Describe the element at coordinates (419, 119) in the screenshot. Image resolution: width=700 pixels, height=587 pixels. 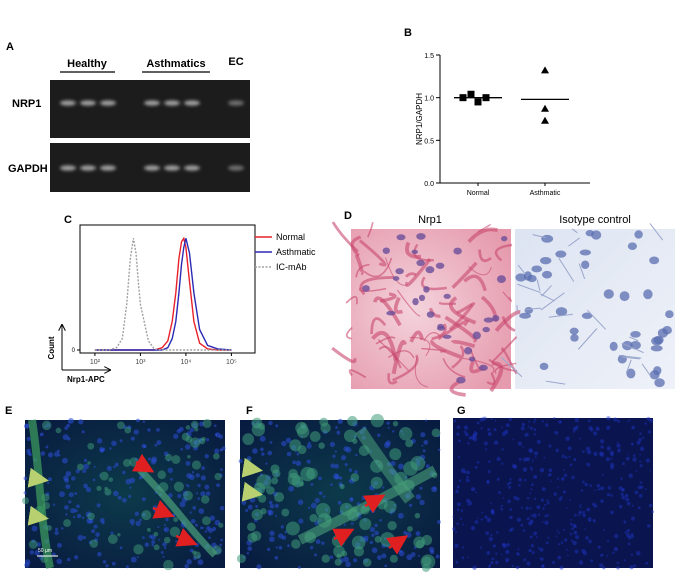
I see `y-axis-label: NRP1/GAPDH` at that location.